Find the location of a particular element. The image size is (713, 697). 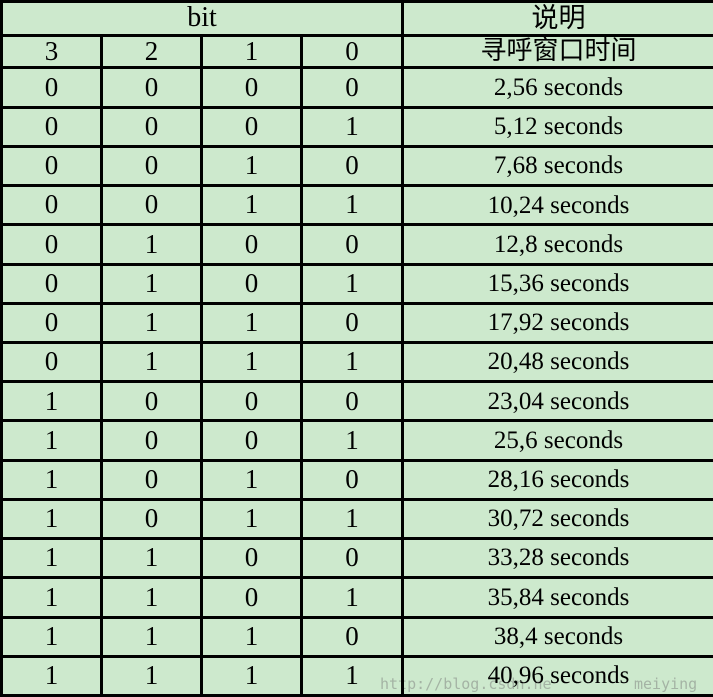

description-cell: 5,12 seconds is located at coordinates (557, 126).